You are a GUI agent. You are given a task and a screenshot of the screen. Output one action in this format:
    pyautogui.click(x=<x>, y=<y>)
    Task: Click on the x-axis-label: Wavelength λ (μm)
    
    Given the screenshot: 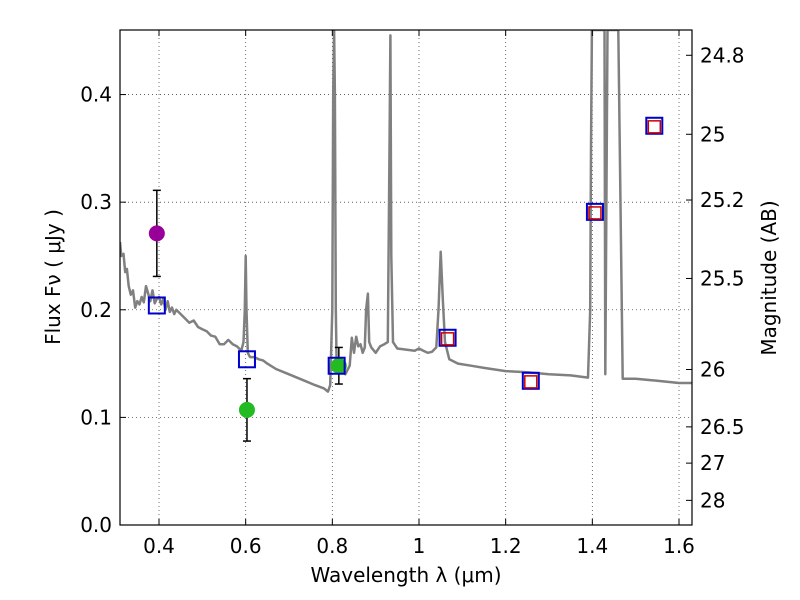 What is the action you would take?
    pyautogui.click(x=405, y=575)
    